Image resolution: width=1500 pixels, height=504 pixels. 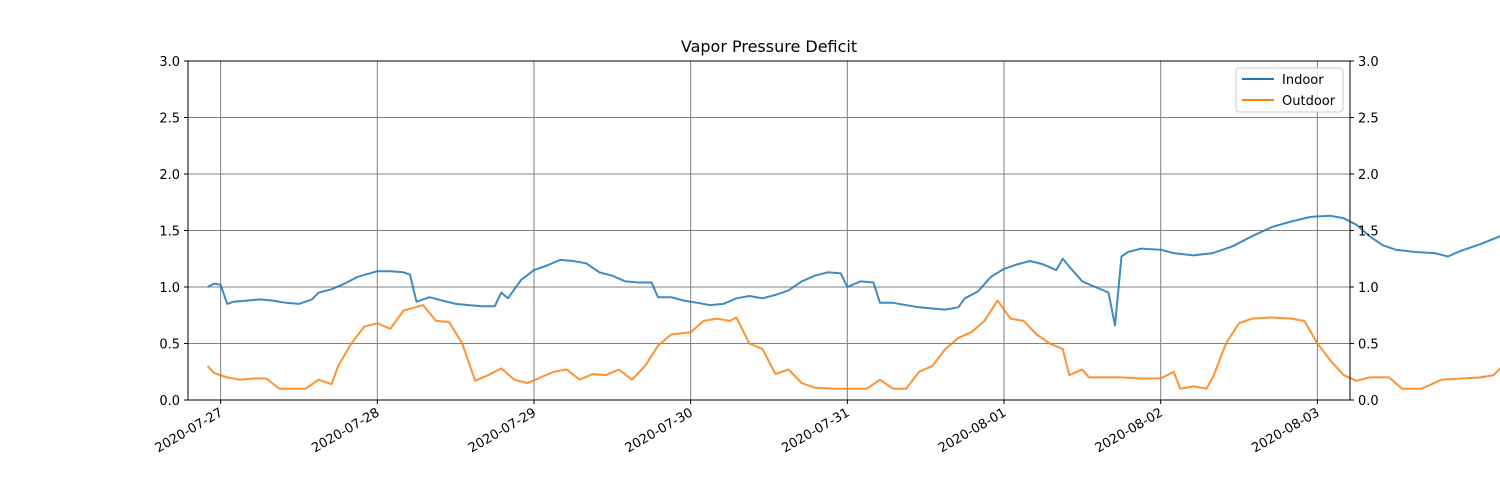 What do you see at coordinates (1368, 175) in the screenshot?
I see `y-tick-label-right-4: 2.0` at bounding box center [1368, 175].